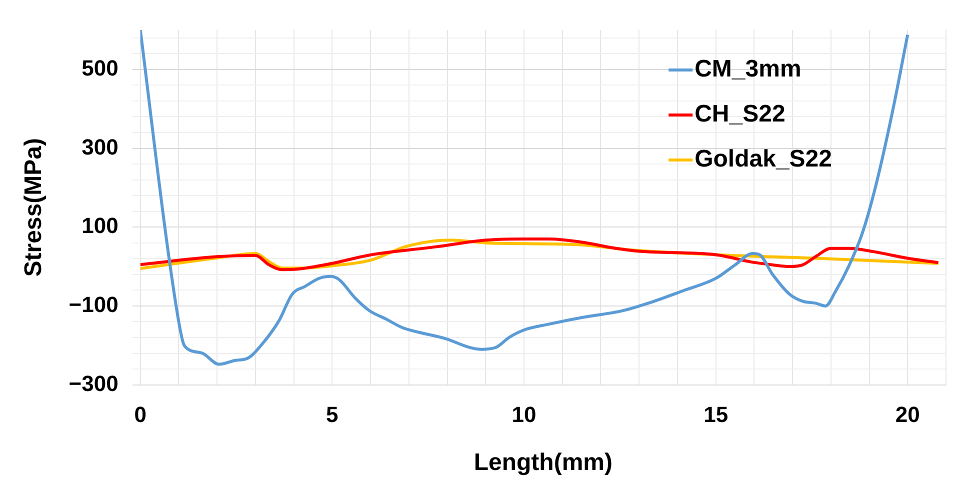 The height and width of the screenshot is (486, 976). I want to click on y-tick-label: −300, so click(93, 383).